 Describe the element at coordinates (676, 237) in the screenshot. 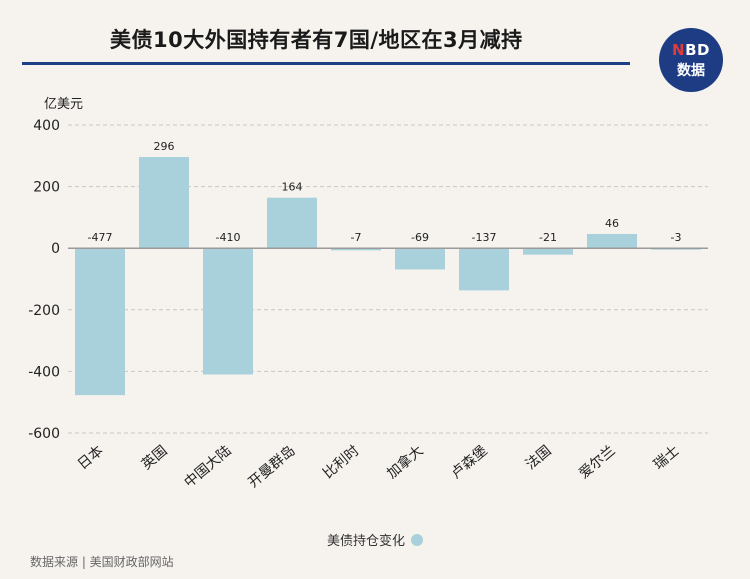

I see `data-label: -3` at that location.